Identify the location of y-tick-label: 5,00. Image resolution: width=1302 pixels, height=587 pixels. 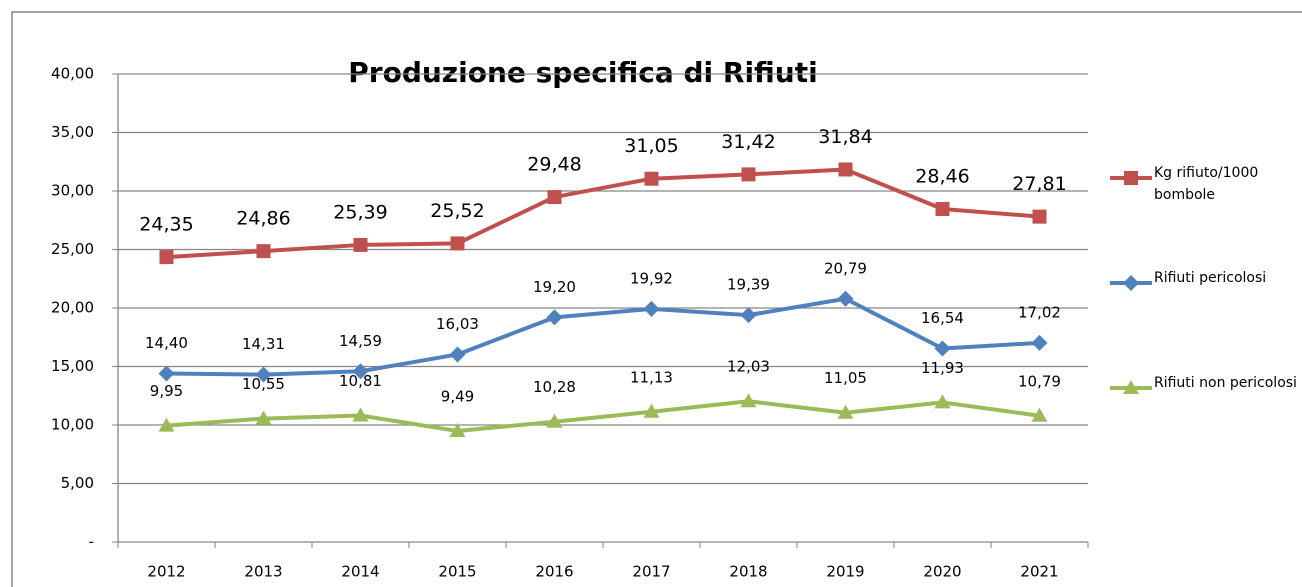
(77, 483).